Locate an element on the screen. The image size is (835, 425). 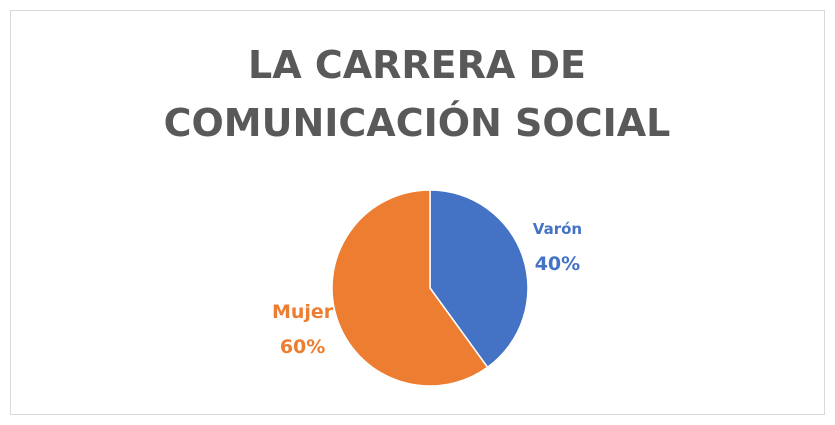
slice-label: Mujer is located at coordinates (303, 312).